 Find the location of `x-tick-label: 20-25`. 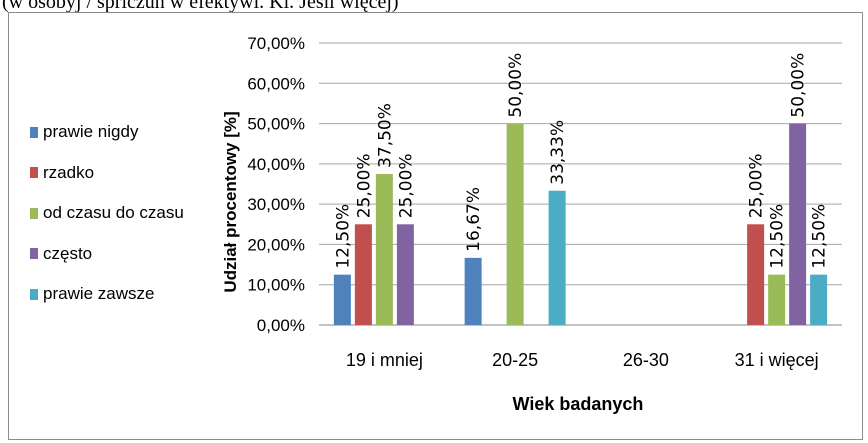

x-tick-label: 20-25 is located at coordinates (515, 360).